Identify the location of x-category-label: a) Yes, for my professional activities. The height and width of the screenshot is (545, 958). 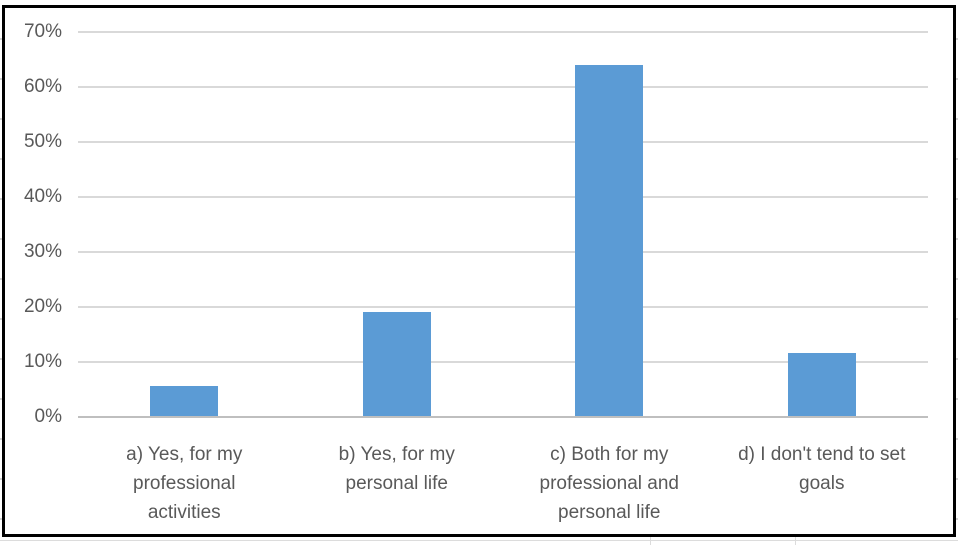
(184, 483).